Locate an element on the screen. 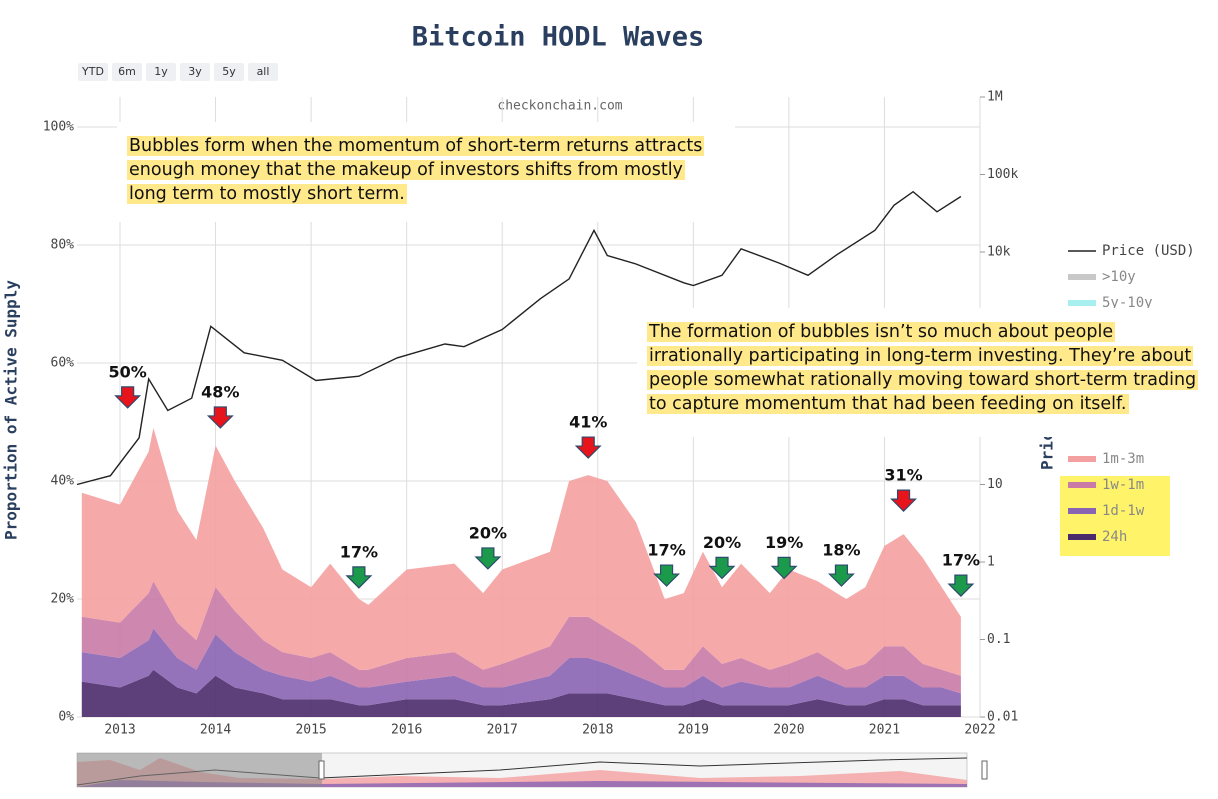  range-button-label: YTD is located at coordinates (92, 71).